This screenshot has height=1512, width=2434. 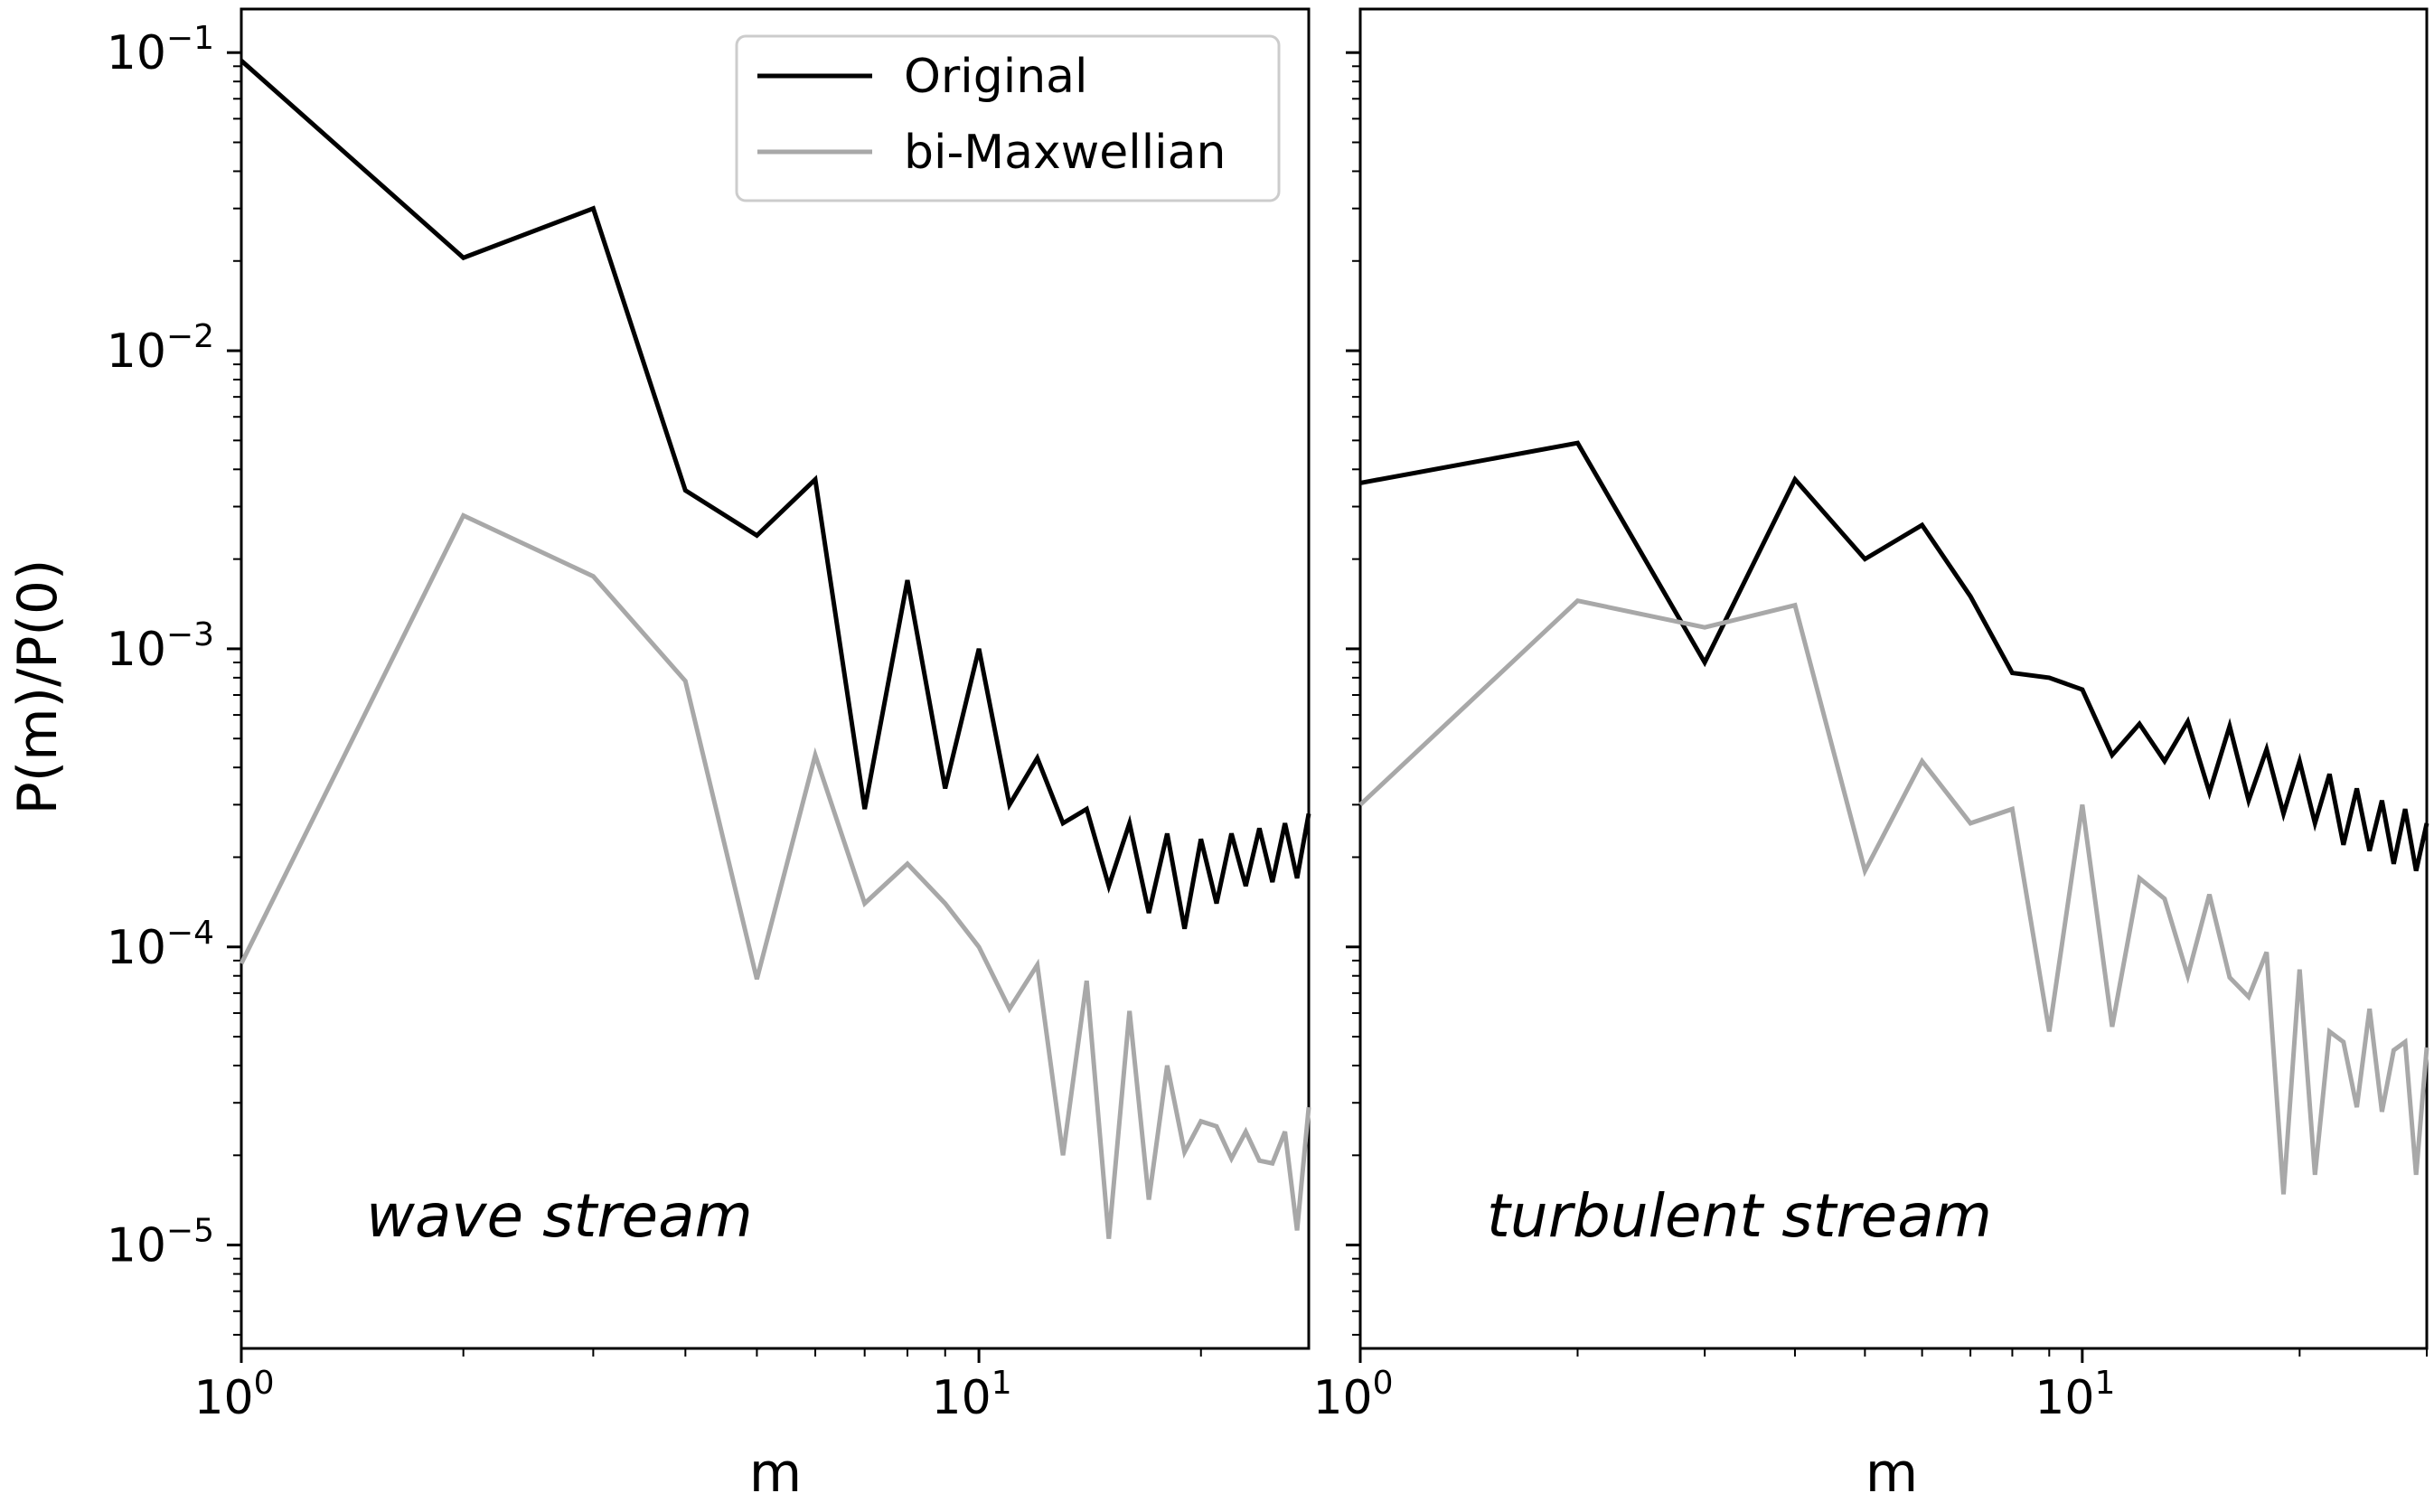 What do you see at coordinates (1008, 118) in the screenshot?
I see `legend: Original bi-Maxwellian` at bounding box center [1008, 118].